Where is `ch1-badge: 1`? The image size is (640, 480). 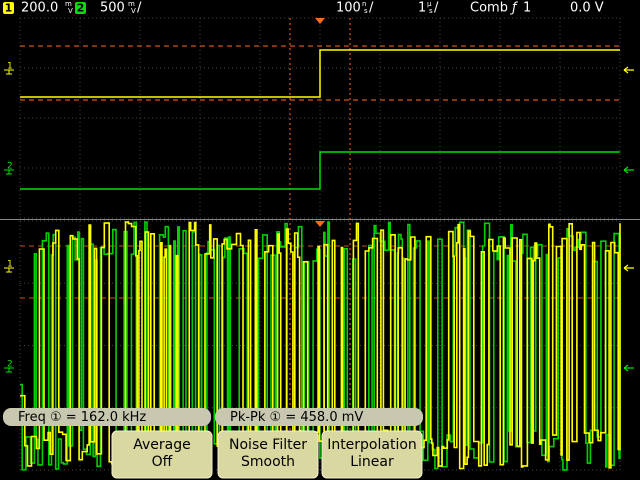
ch1-badge: 1 is located at coordinates (9, 8).